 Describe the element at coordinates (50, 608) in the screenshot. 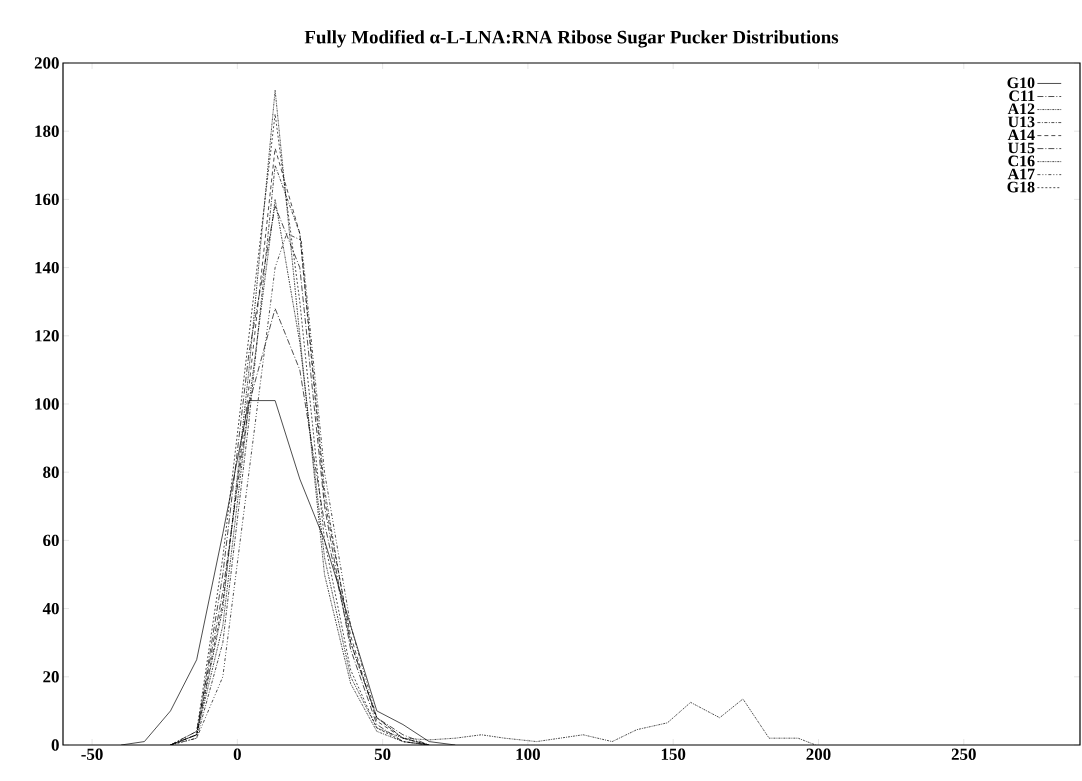

I see `y-tick-label: 40` at that location.